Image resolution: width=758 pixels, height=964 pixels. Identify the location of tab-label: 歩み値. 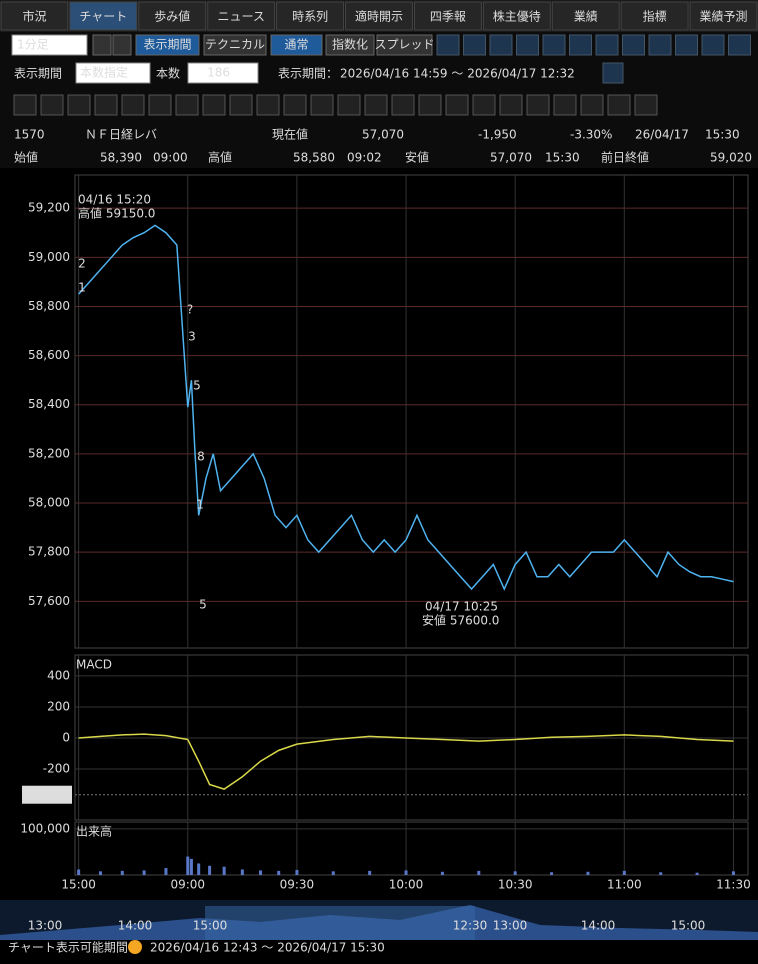
(172, 16).